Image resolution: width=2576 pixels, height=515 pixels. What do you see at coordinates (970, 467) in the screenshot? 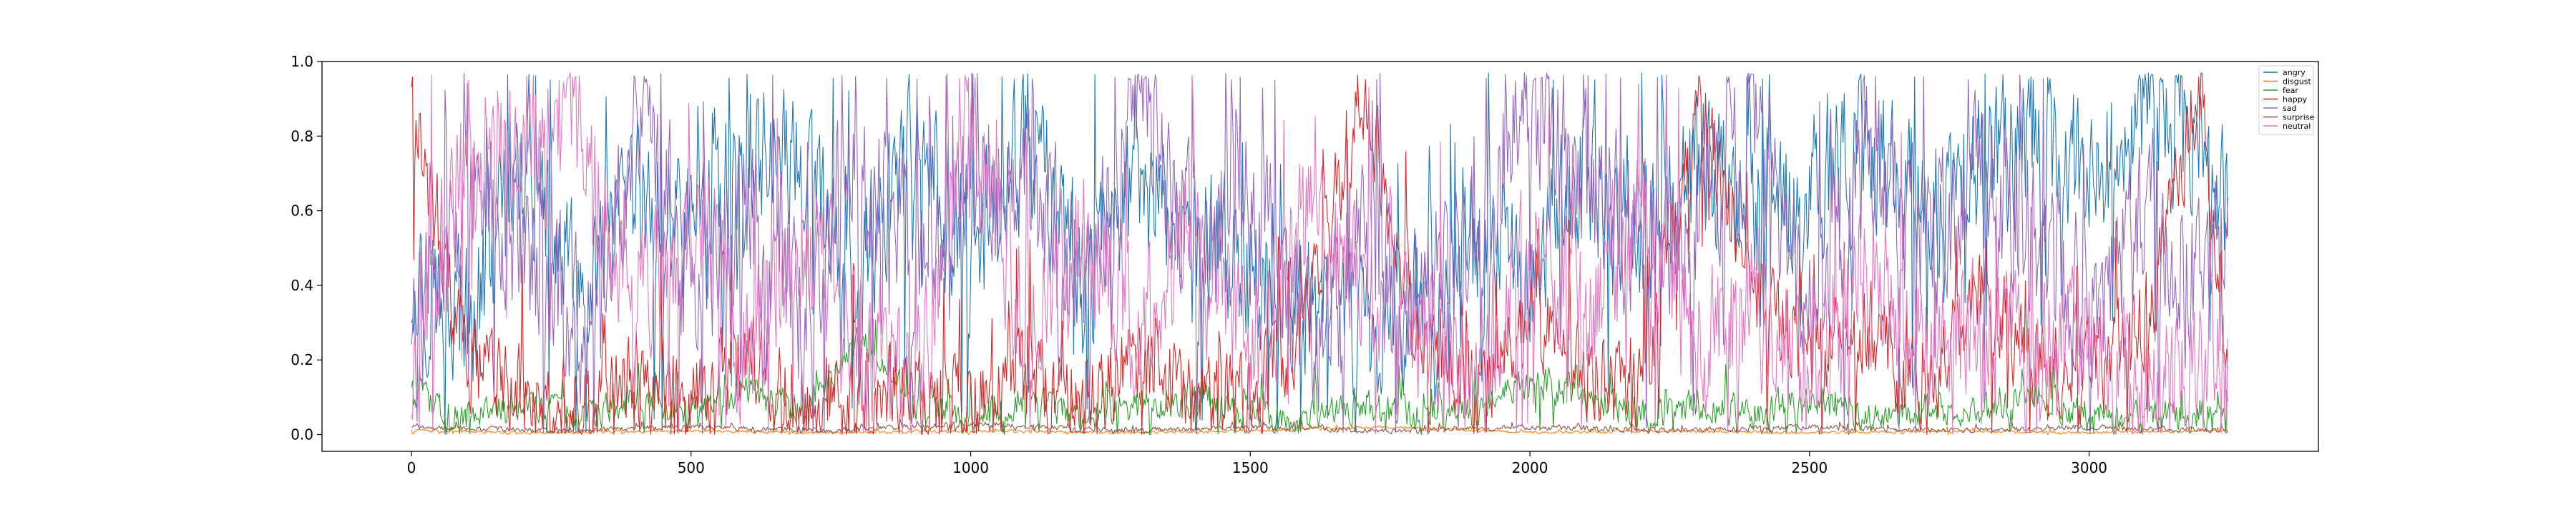
I see `x-tick-label: 1000` at bounding box center [970, 467].